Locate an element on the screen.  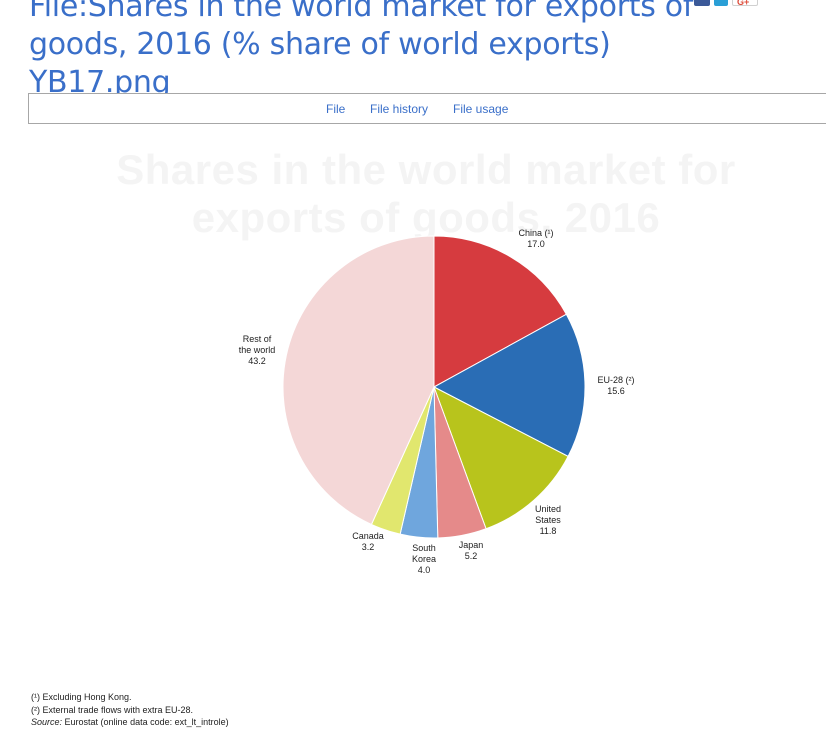
pie-slice-label: Canada 3.2 is located at coordinates (368, 541).